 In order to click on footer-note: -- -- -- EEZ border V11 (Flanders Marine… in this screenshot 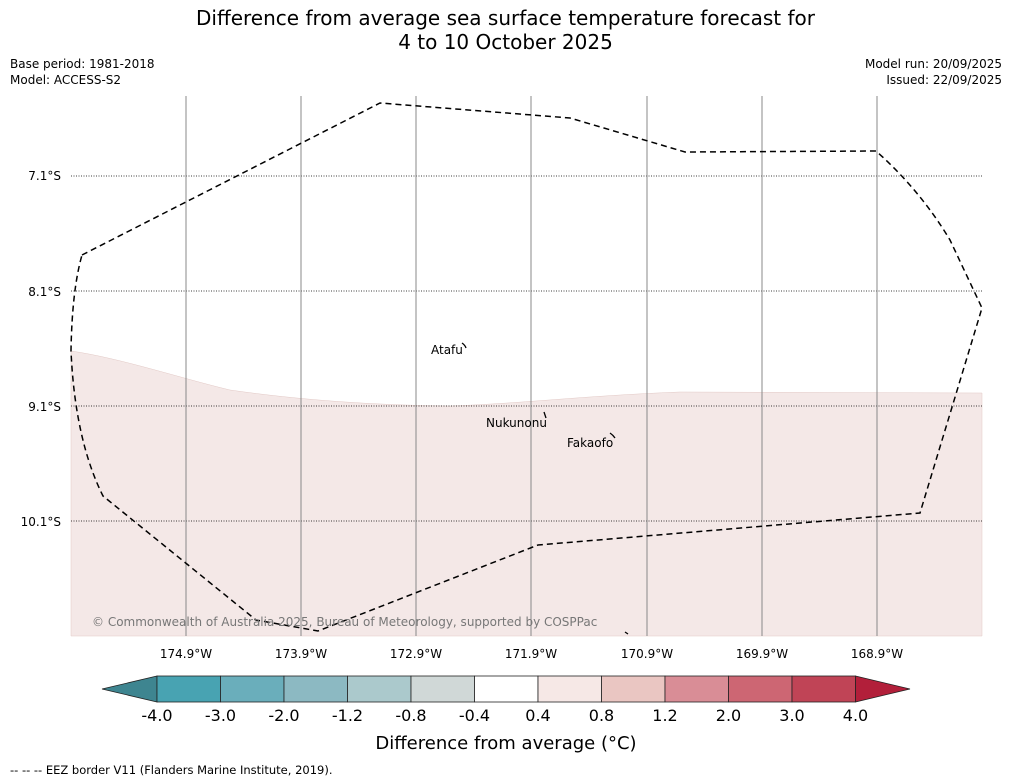, I will do `click(171, 770)`.